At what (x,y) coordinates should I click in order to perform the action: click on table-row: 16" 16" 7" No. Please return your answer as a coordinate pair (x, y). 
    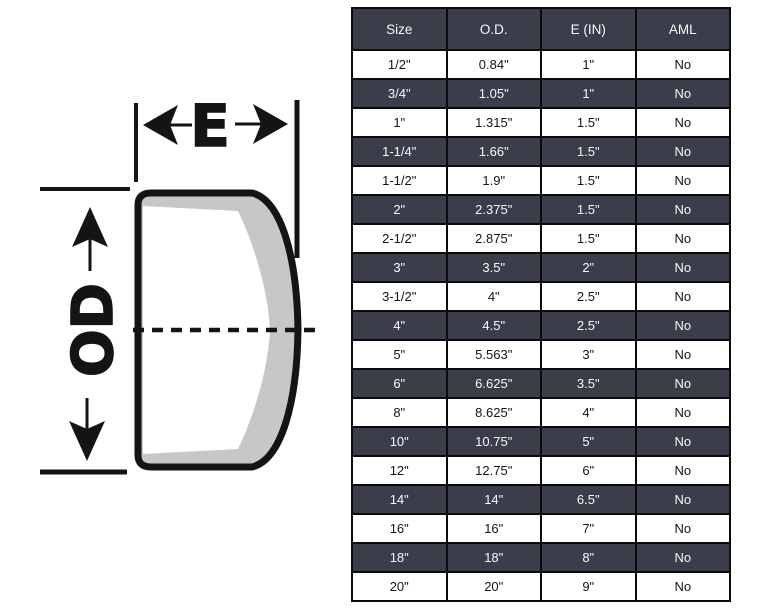
    Looking at the image, I should click on (541, 528).